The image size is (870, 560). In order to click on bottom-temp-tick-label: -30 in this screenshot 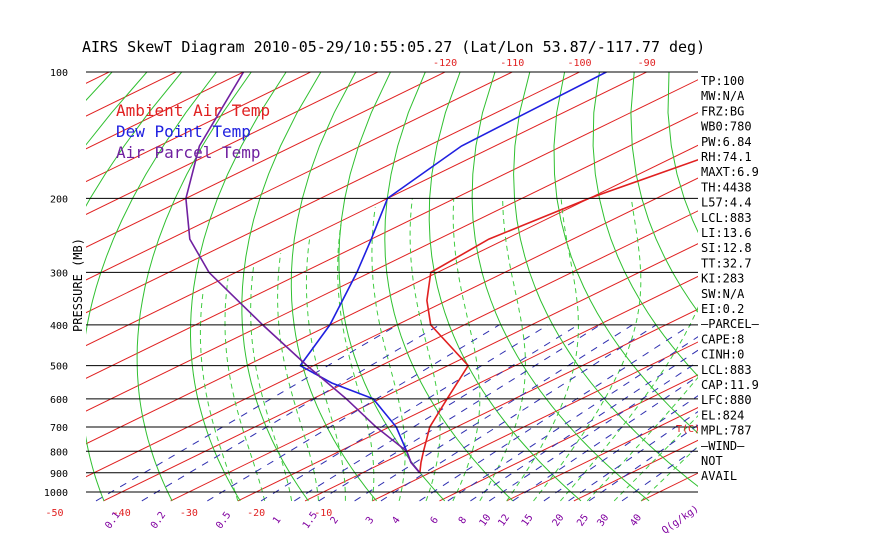, I will do `click(189, 513)`.